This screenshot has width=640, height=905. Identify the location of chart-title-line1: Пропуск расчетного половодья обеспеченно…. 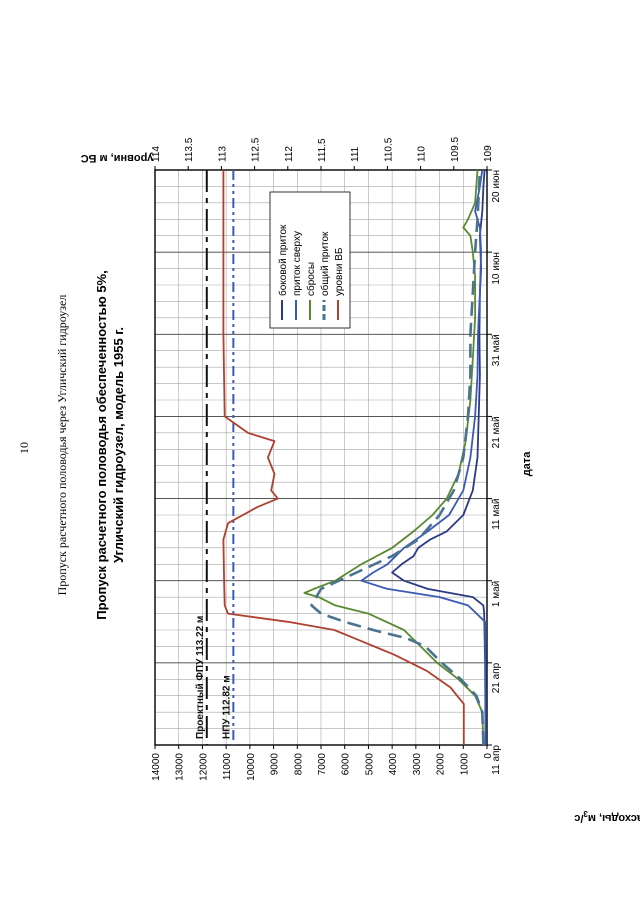
(101, 444).